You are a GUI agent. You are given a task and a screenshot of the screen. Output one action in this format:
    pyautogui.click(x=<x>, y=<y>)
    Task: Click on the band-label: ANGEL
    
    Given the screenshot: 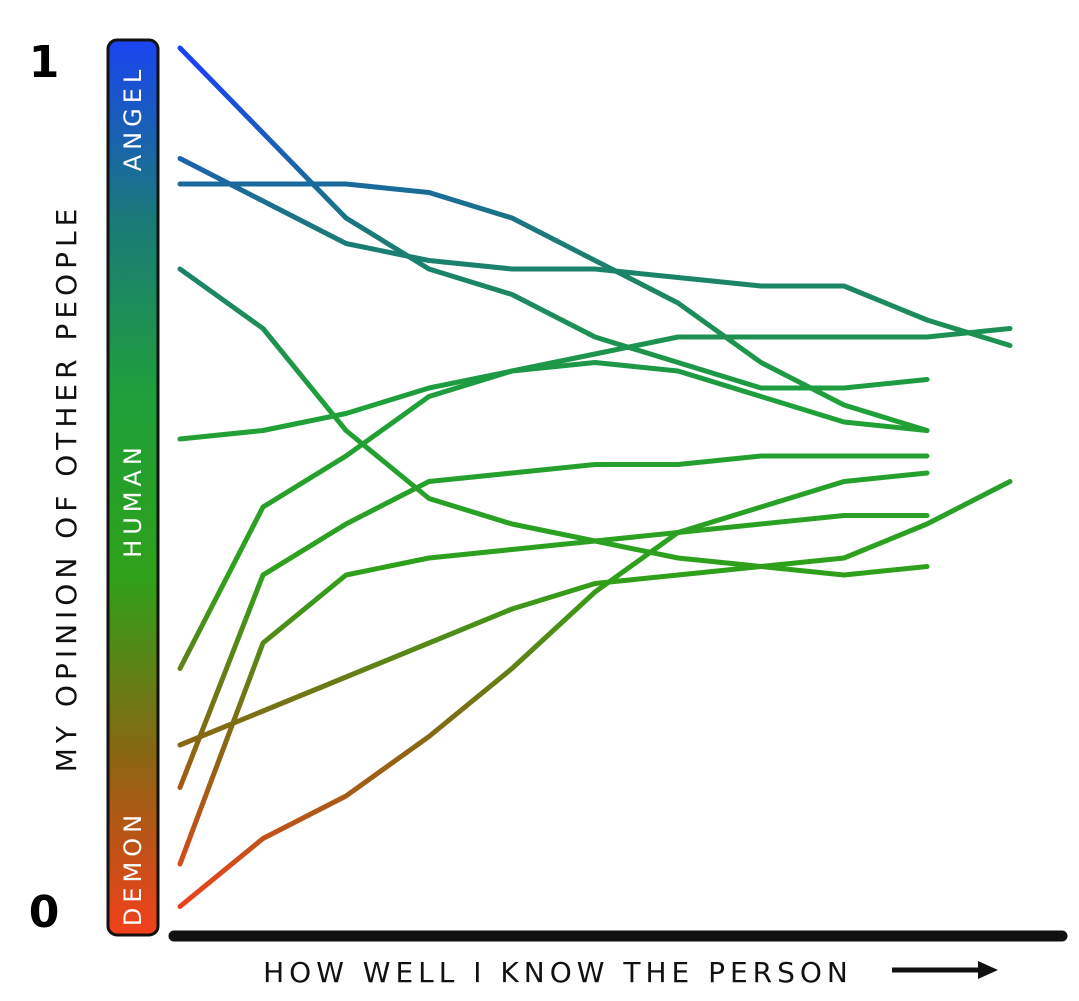 What is the action you would take?
    pyautogui.click(x=133, y=118)
    